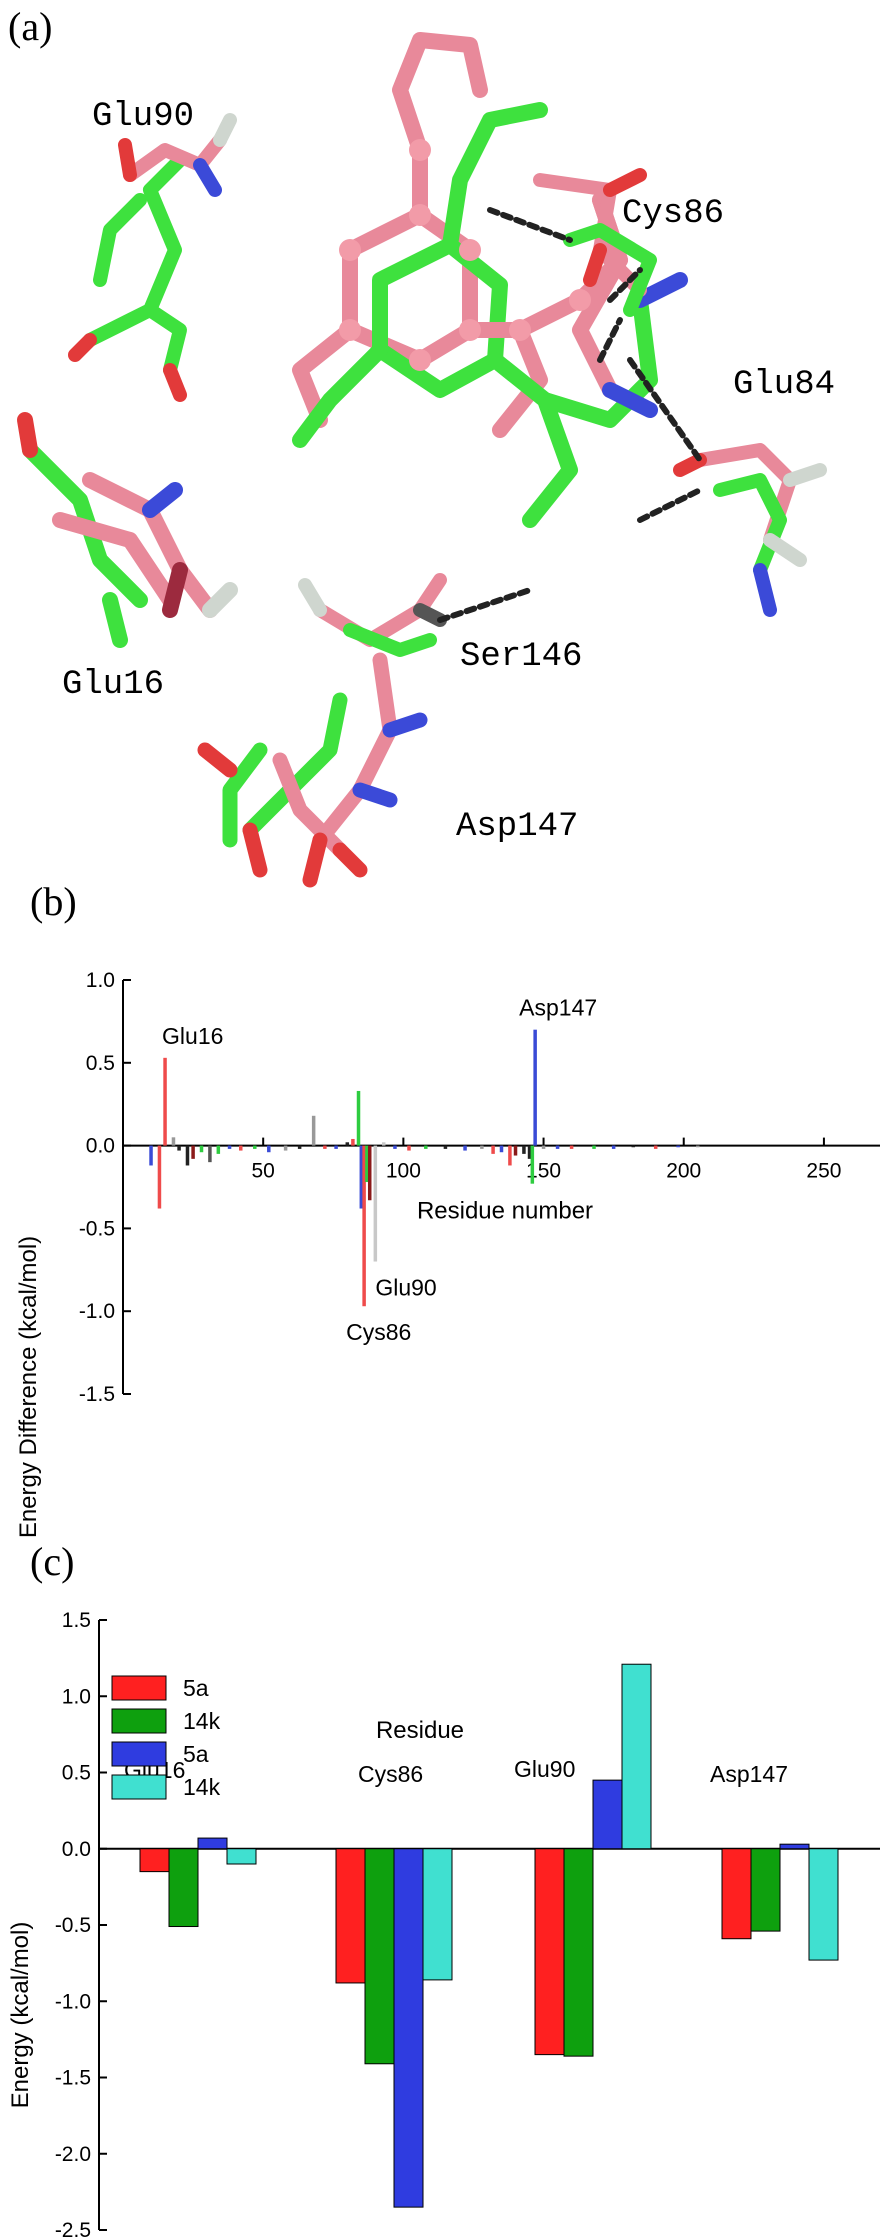 The image size is (883, 2239). I want to click on panel-c-label: (c), so click(52, 1562).